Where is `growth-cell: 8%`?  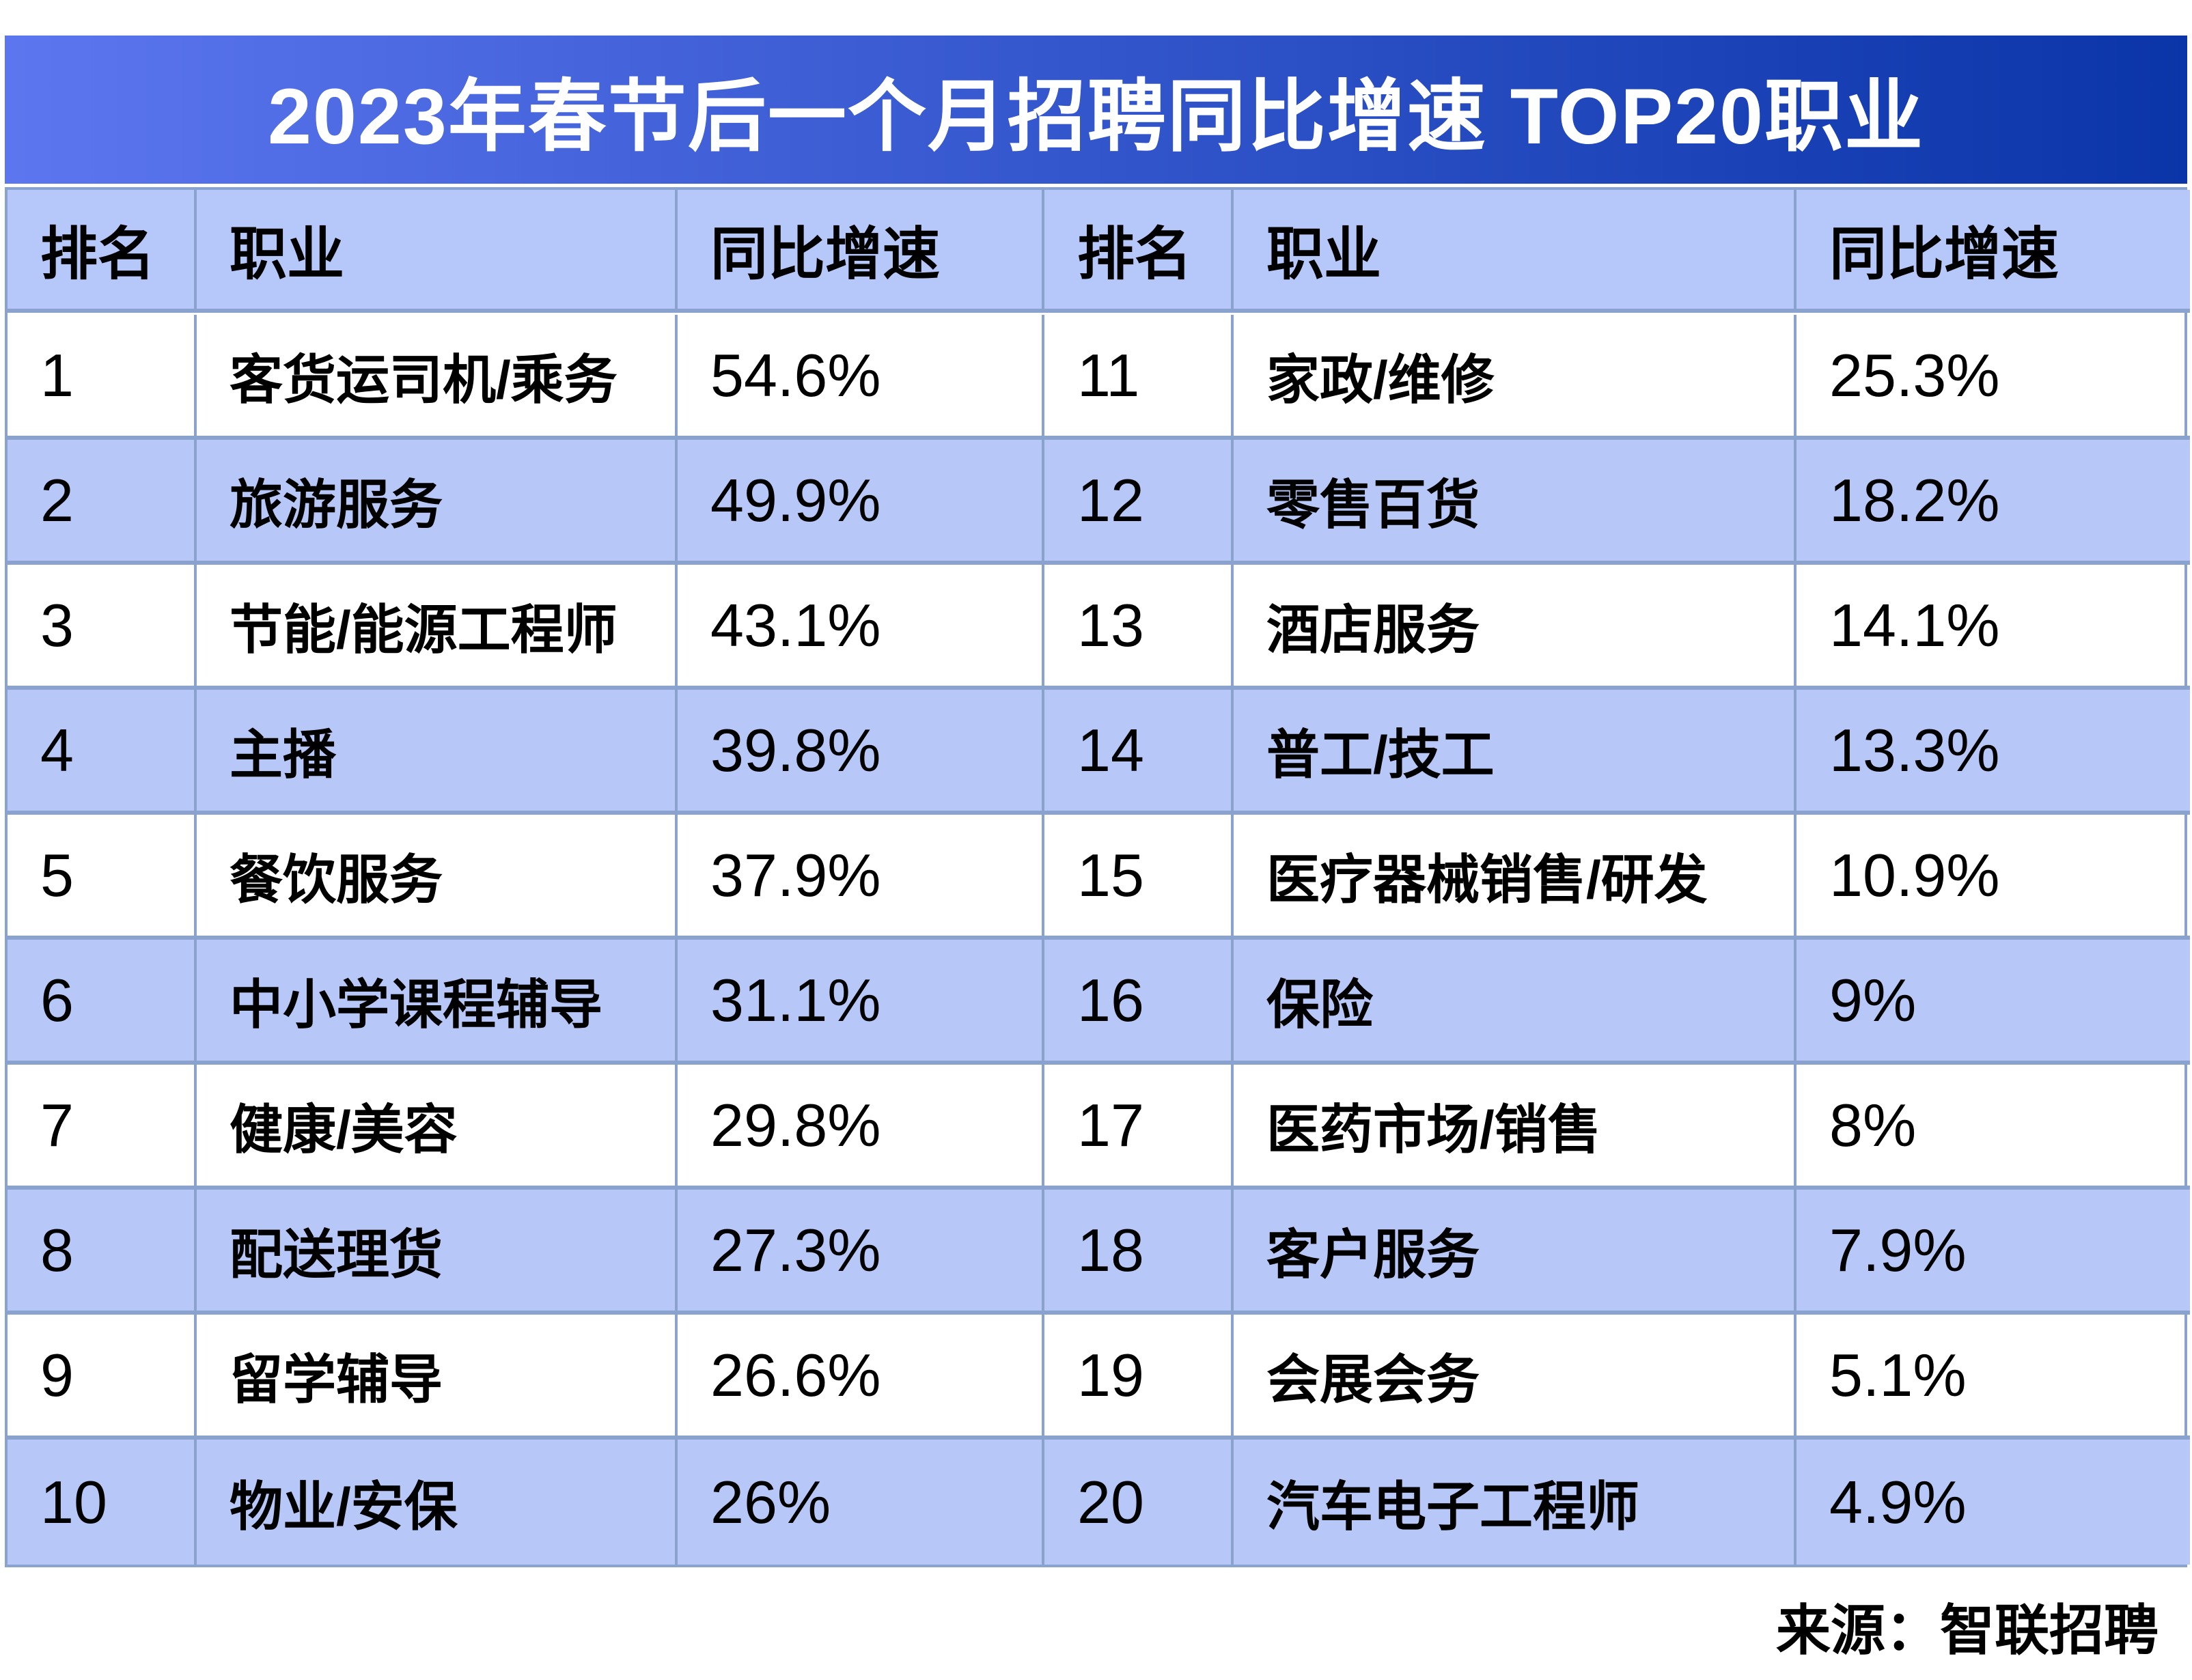
growth-cell: 8% is located at coordinates (1993, 1127).